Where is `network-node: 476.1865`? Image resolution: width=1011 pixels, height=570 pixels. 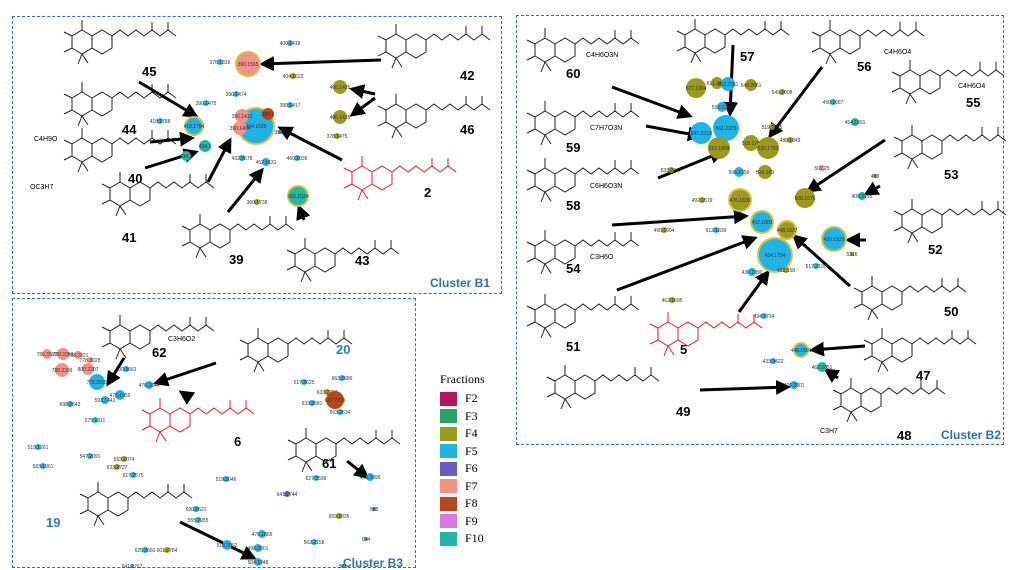 network-node: 476.1865 is located at coordinates (262, 534).